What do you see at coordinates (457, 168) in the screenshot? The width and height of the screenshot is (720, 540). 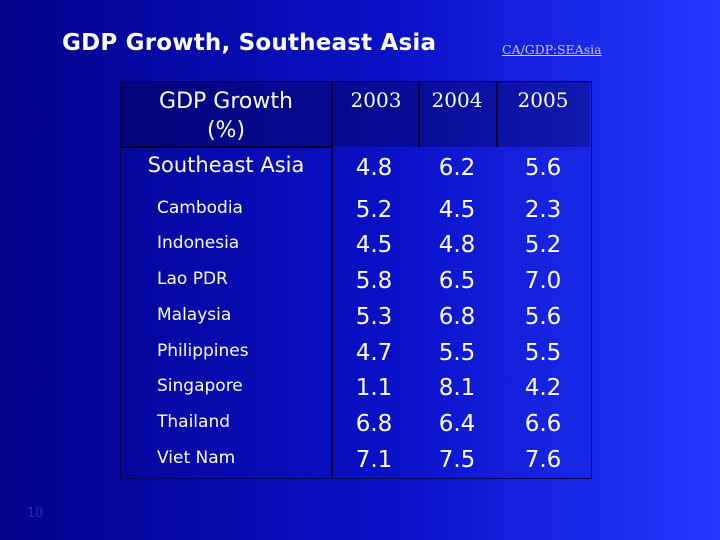 I see `region-value: 6.2` at bounding box center [457, 168].